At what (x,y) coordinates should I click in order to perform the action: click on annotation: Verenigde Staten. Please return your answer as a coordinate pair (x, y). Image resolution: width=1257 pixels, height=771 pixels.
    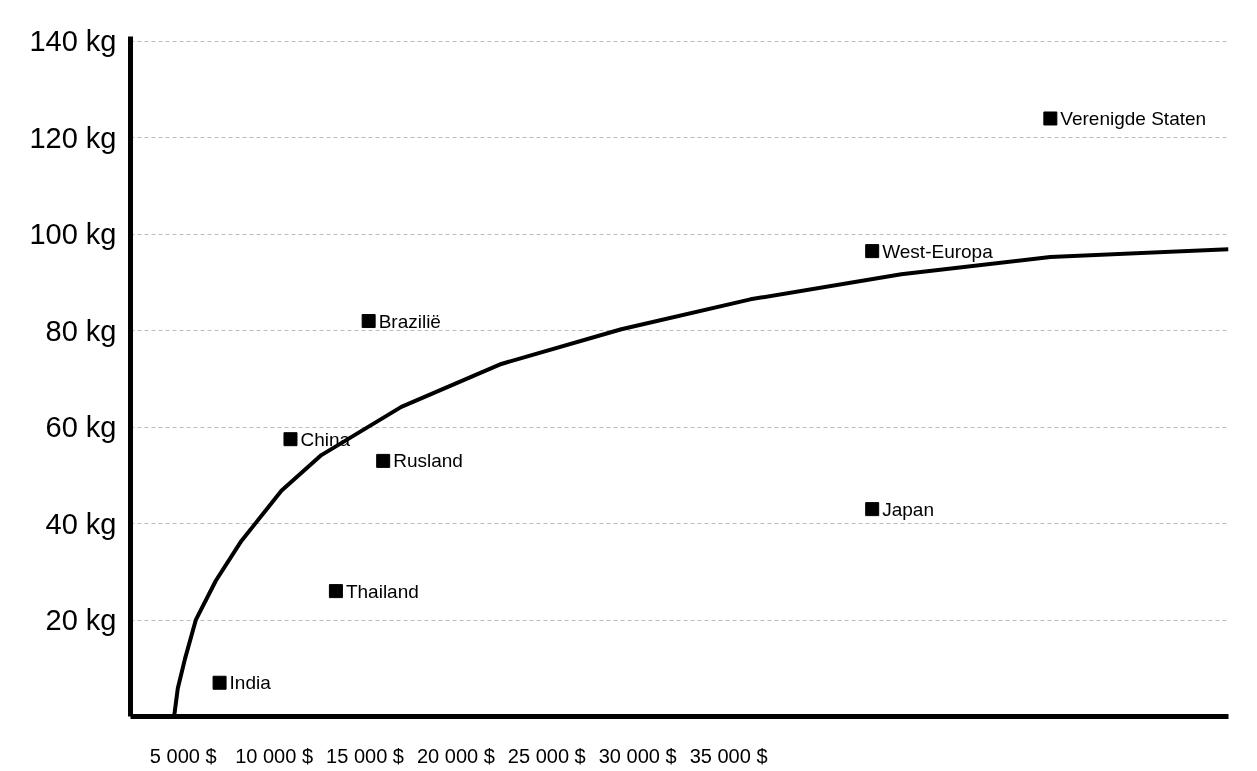
    Looking at the image, I should click on (1133, 118).